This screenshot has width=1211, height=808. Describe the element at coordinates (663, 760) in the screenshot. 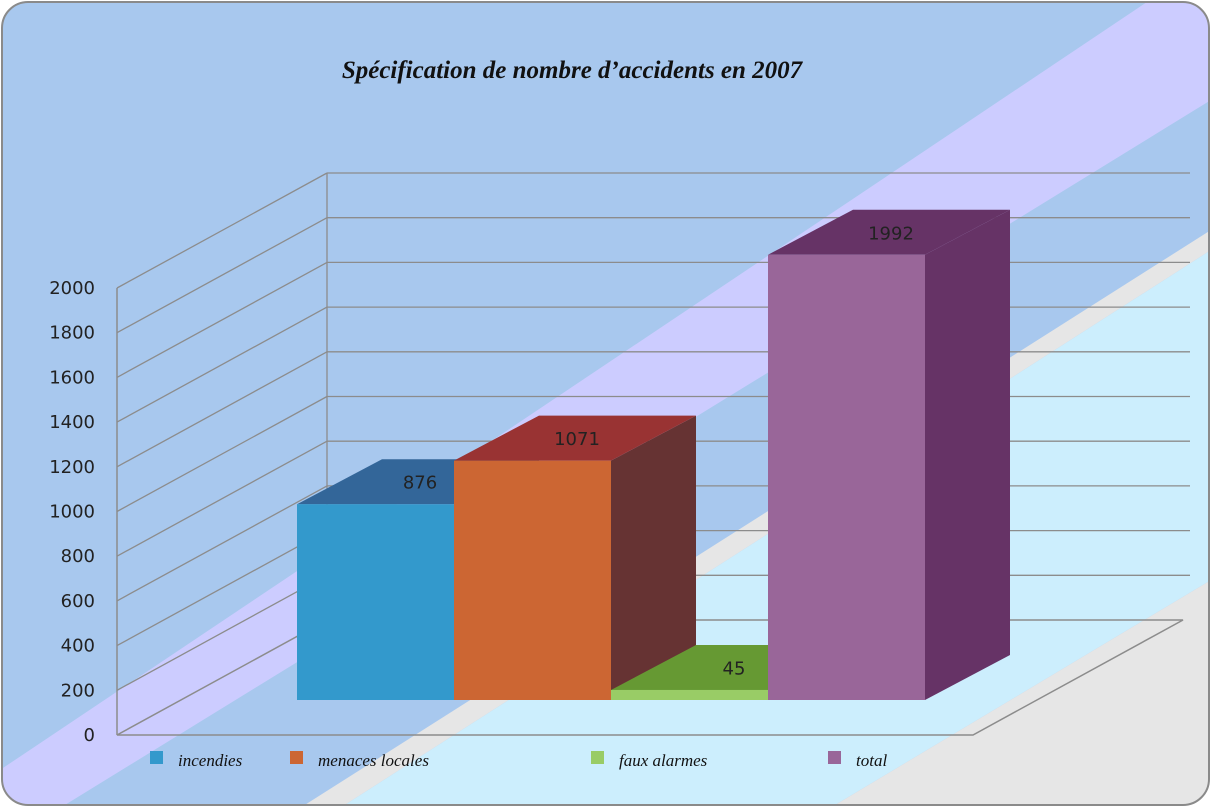

I see `legend-label-2: faux alarmes` at that location.